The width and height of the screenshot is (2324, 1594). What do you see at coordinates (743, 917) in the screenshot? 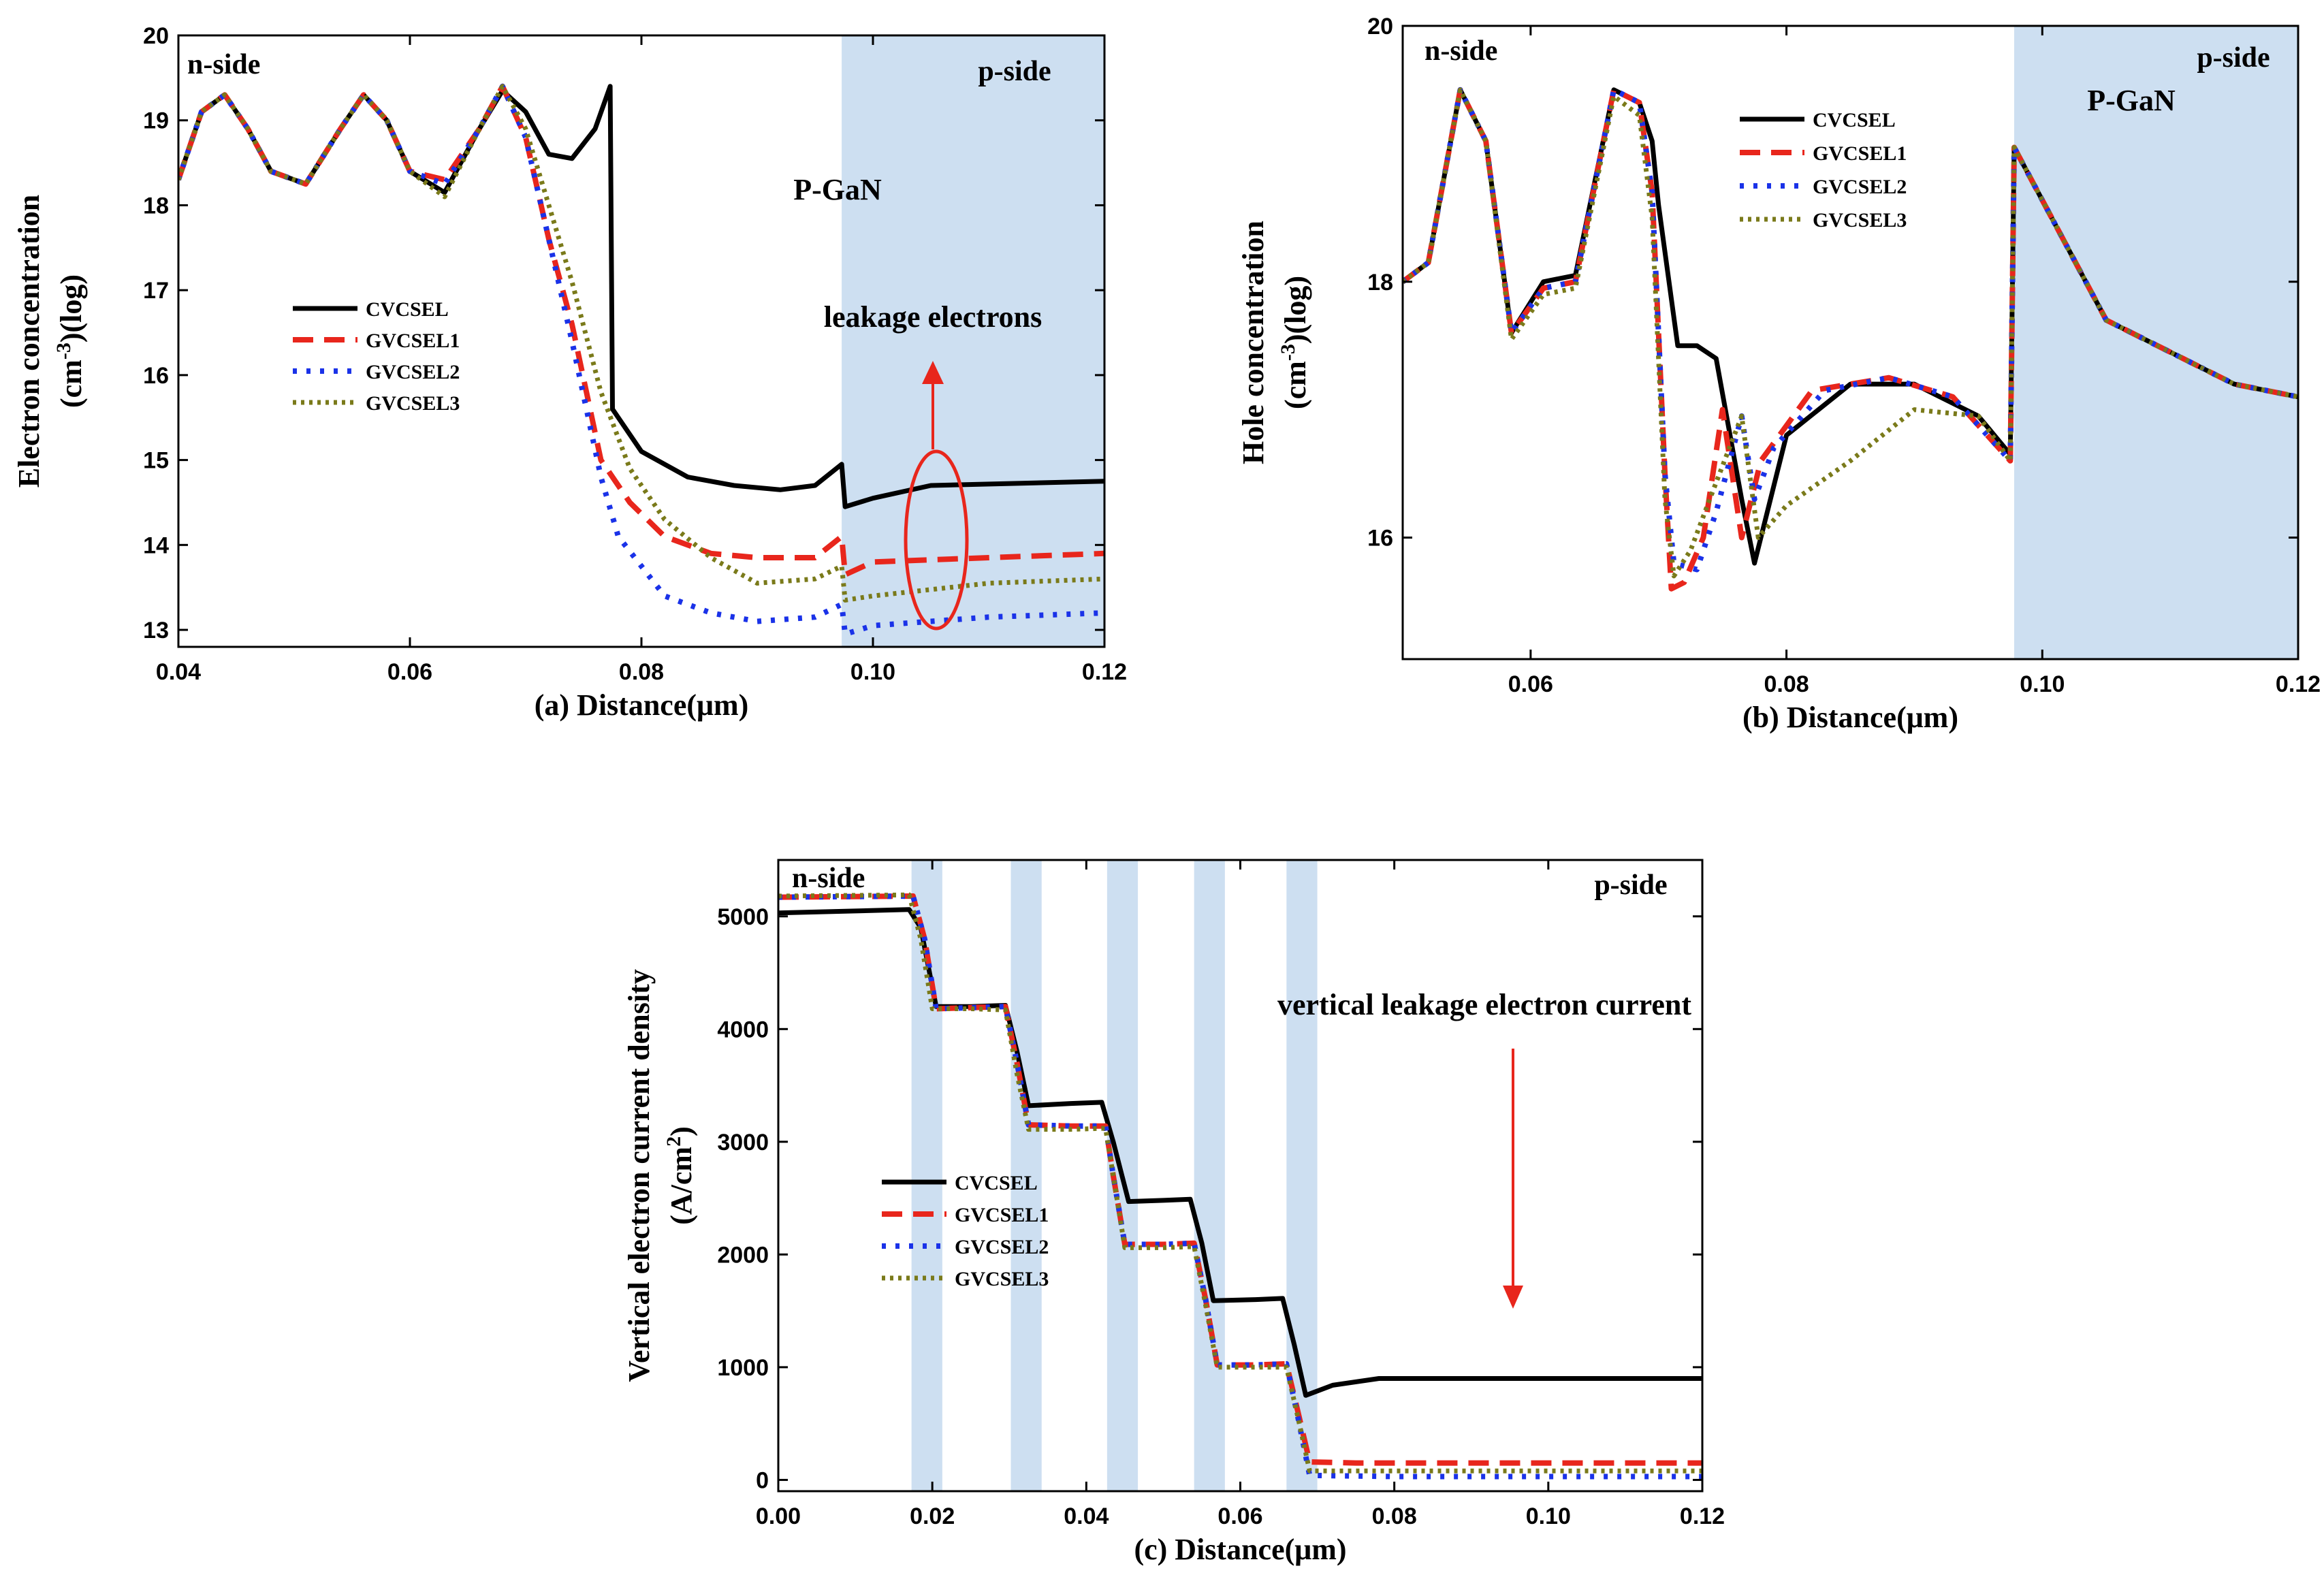
I see `y-tick-label: 5000` at bounding box center [743, 917].